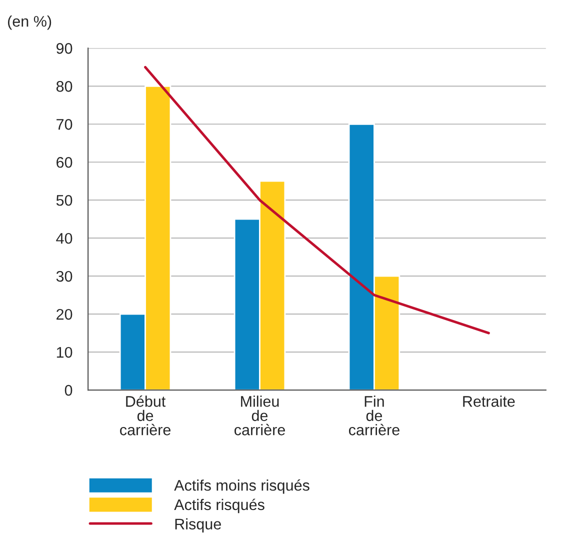 The width and height of the screenshot is (587, 541). Describe the element at coordinates (64, 86) in the screenshot. I see `y-tick-label: 80` at that location.